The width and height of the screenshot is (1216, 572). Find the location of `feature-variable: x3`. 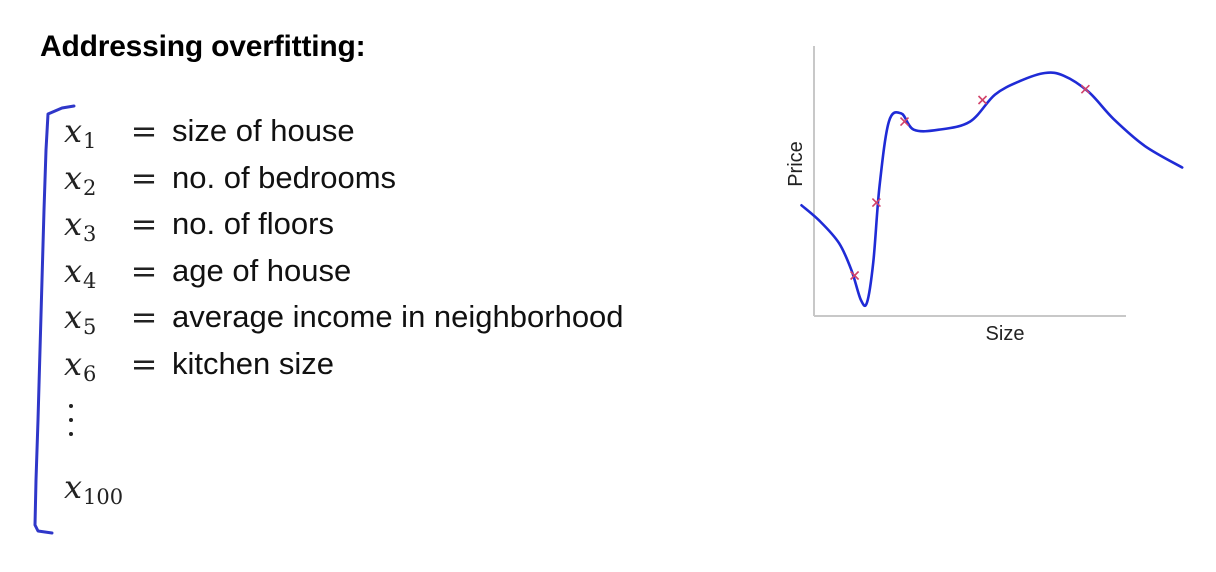

feature-variable: x3 is located at coordinates (80, 226).